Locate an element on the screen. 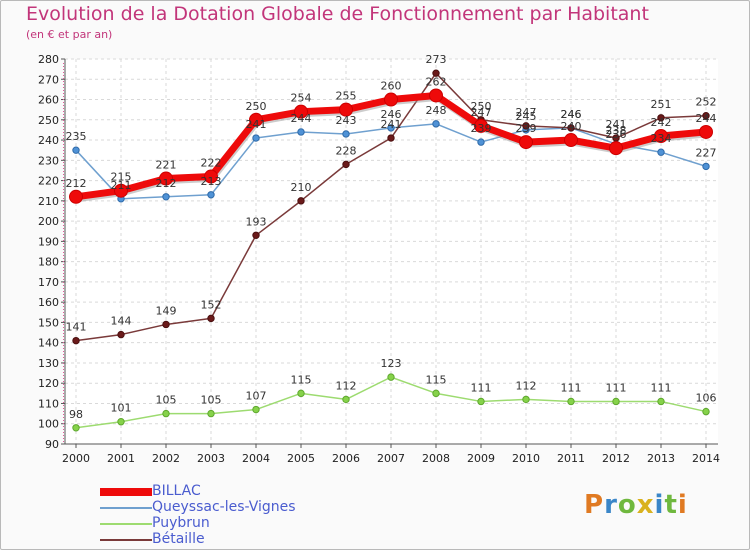 This screenshot has height=550, width=750. data-label-puybrun: 107 is located at coordinates (256, 396).